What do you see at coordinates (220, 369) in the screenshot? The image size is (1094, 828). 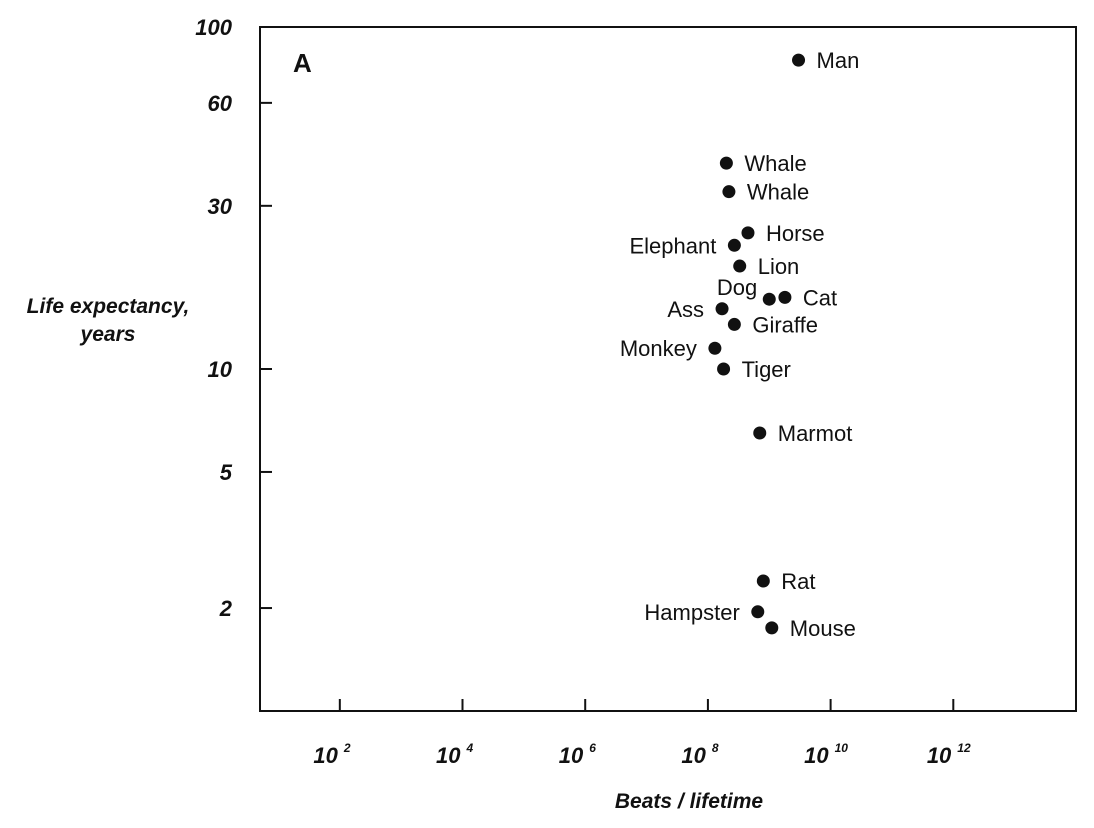 I see `y-tick-label: 10` at bounding box center [220, 369].